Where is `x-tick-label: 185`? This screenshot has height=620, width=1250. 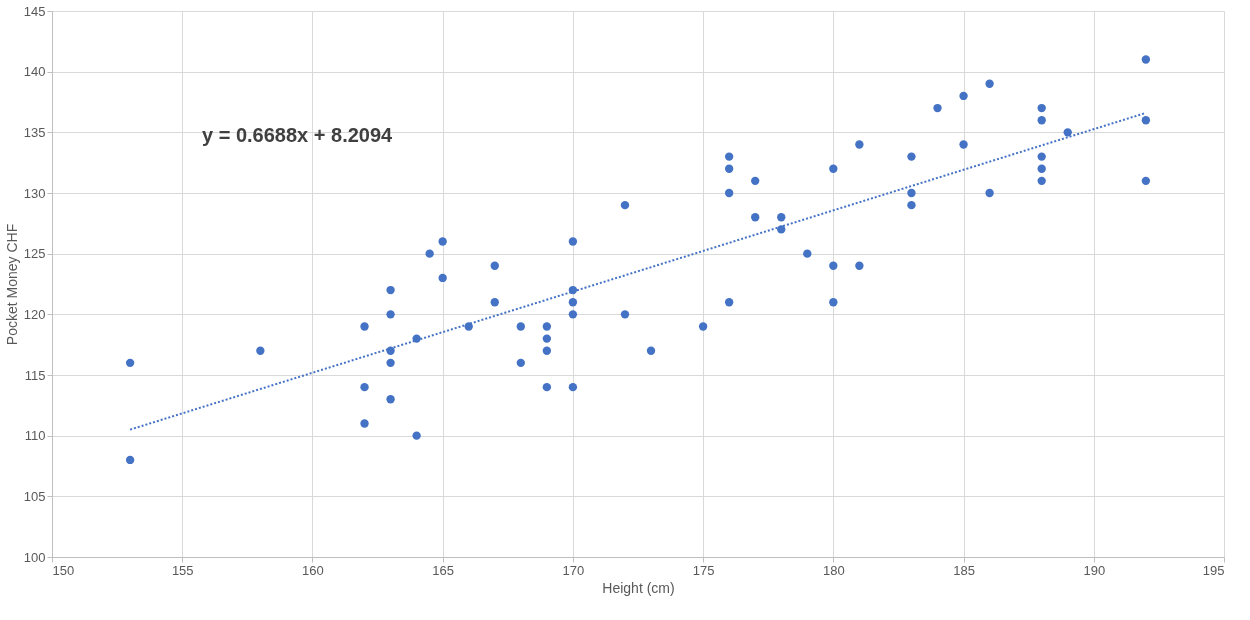 x-tick-label: 185 is located at coordinates (964, 570).